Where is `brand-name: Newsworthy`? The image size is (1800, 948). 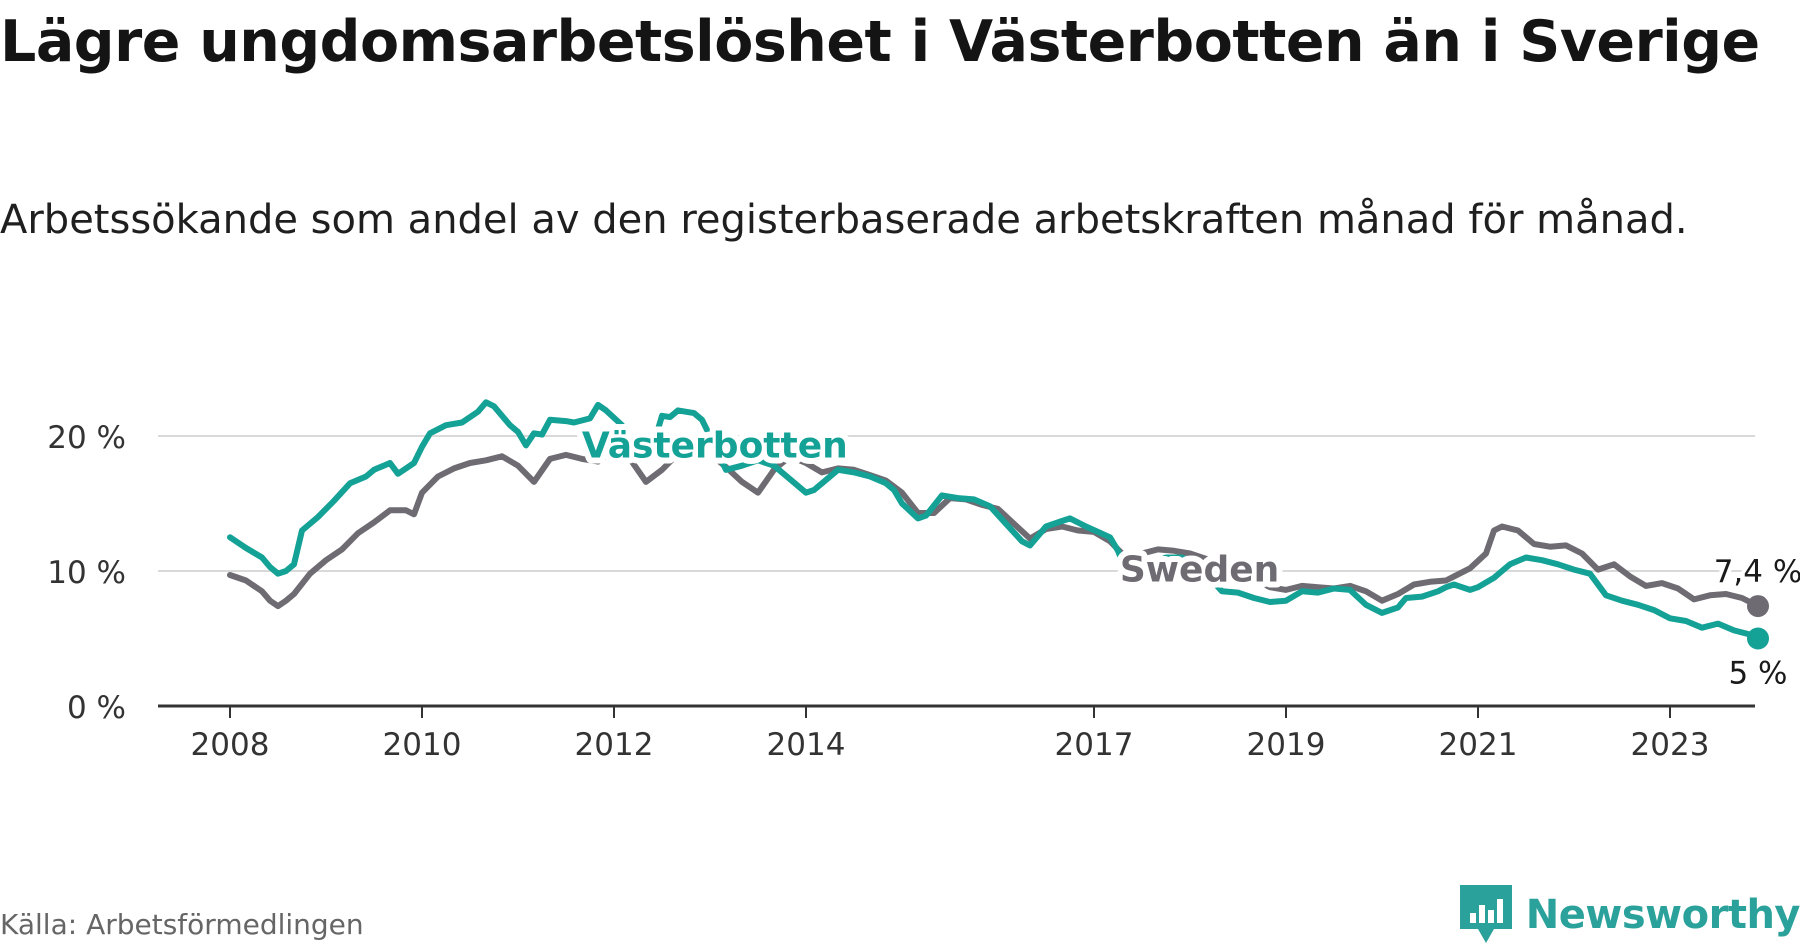
brand-name: Newsworthy is located at coordinates (1662, 915).